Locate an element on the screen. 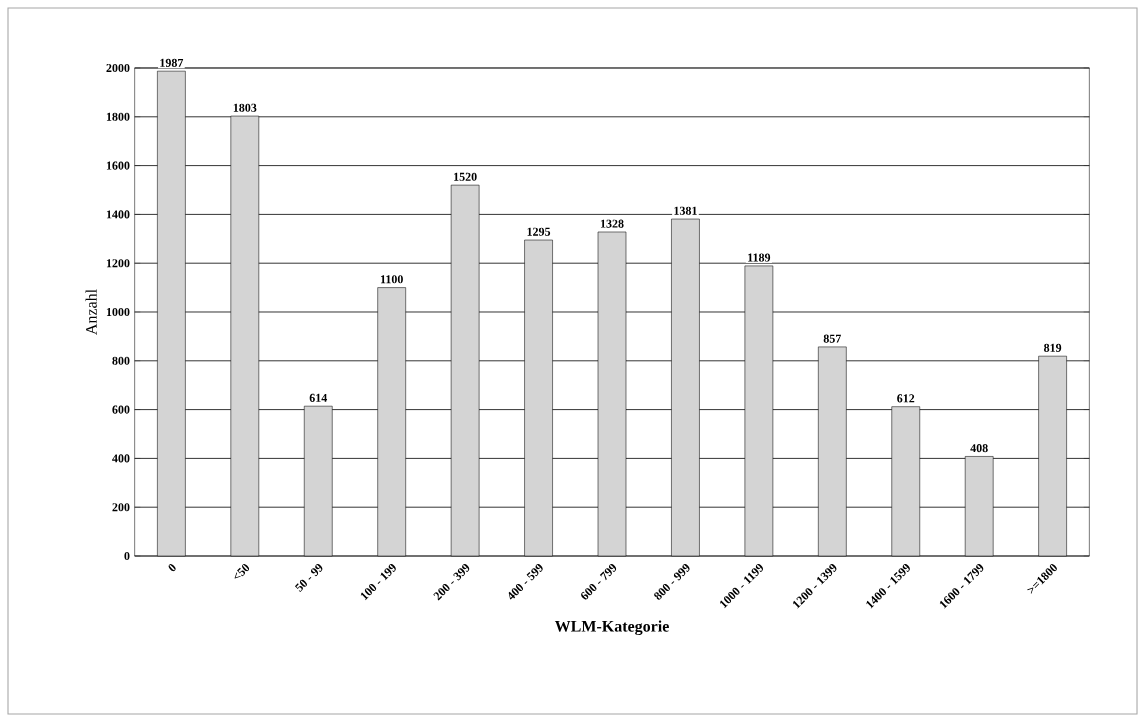 The image size is (1145, 722). y-tick-label: 1400 is located at coordinates (118, 214).